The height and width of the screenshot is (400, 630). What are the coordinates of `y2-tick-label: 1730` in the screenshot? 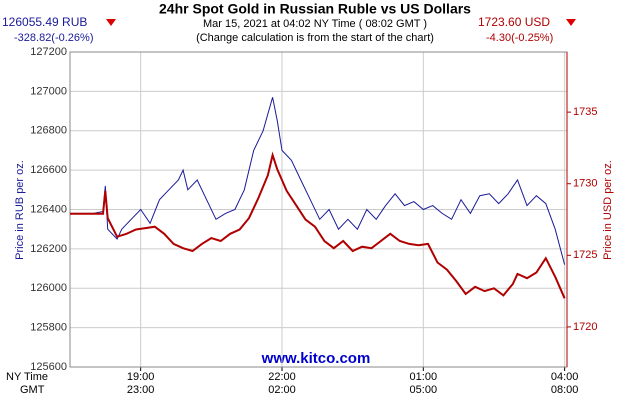 It's located at (585, 184).